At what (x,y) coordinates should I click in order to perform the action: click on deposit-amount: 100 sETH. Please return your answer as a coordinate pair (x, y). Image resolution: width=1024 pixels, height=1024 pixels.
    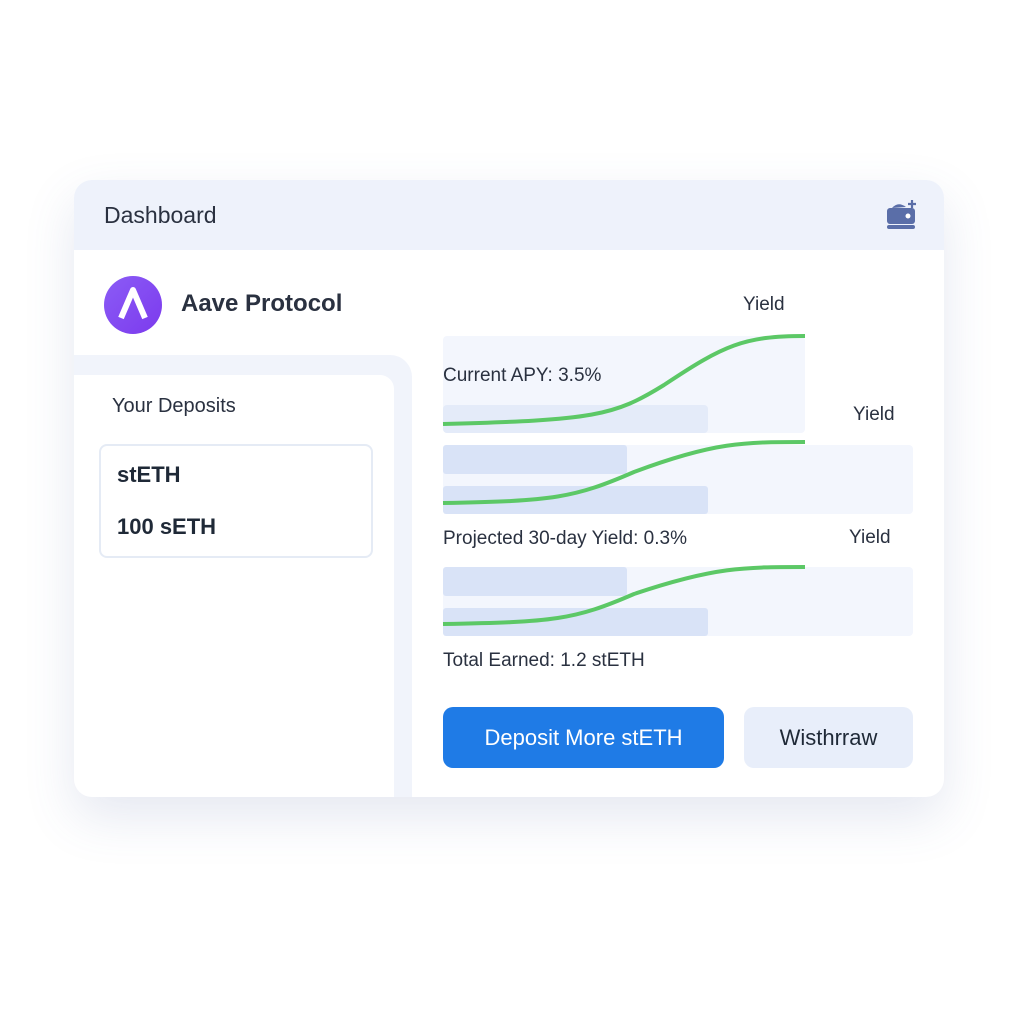
    Looking at the image, I should click on (167, 526).